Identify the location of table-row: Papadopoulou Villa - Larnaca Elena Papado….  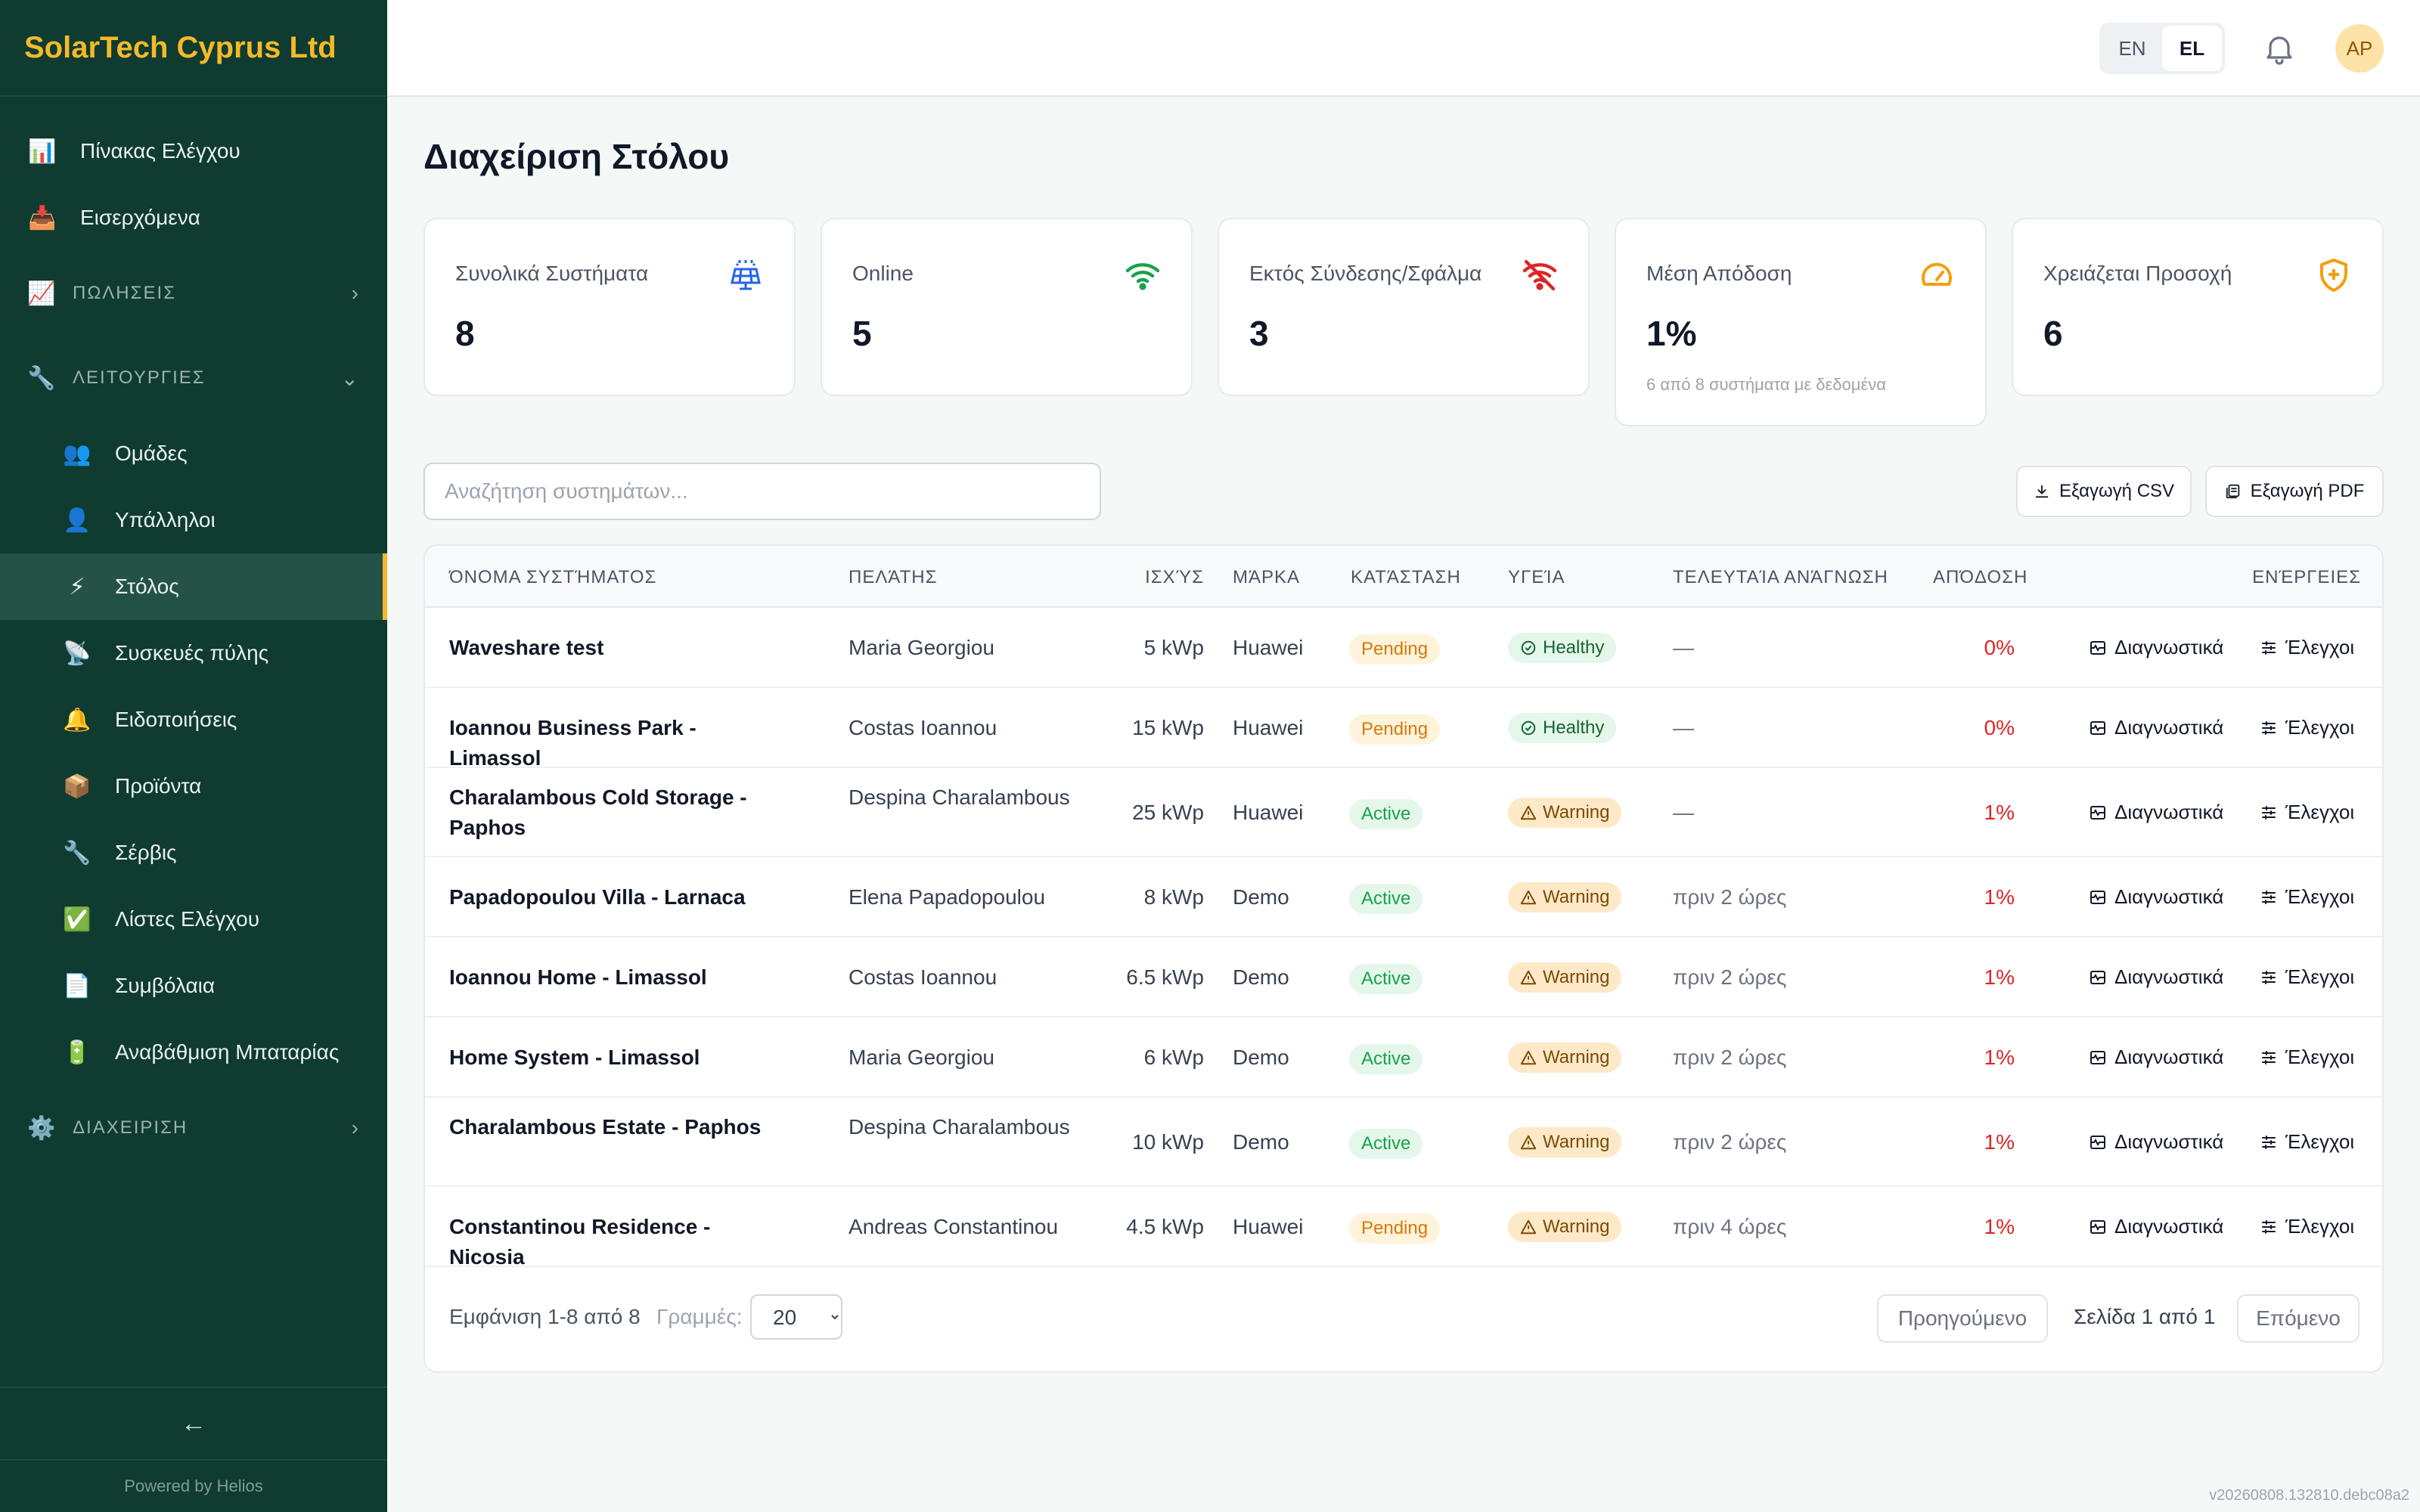
(1403, 897).